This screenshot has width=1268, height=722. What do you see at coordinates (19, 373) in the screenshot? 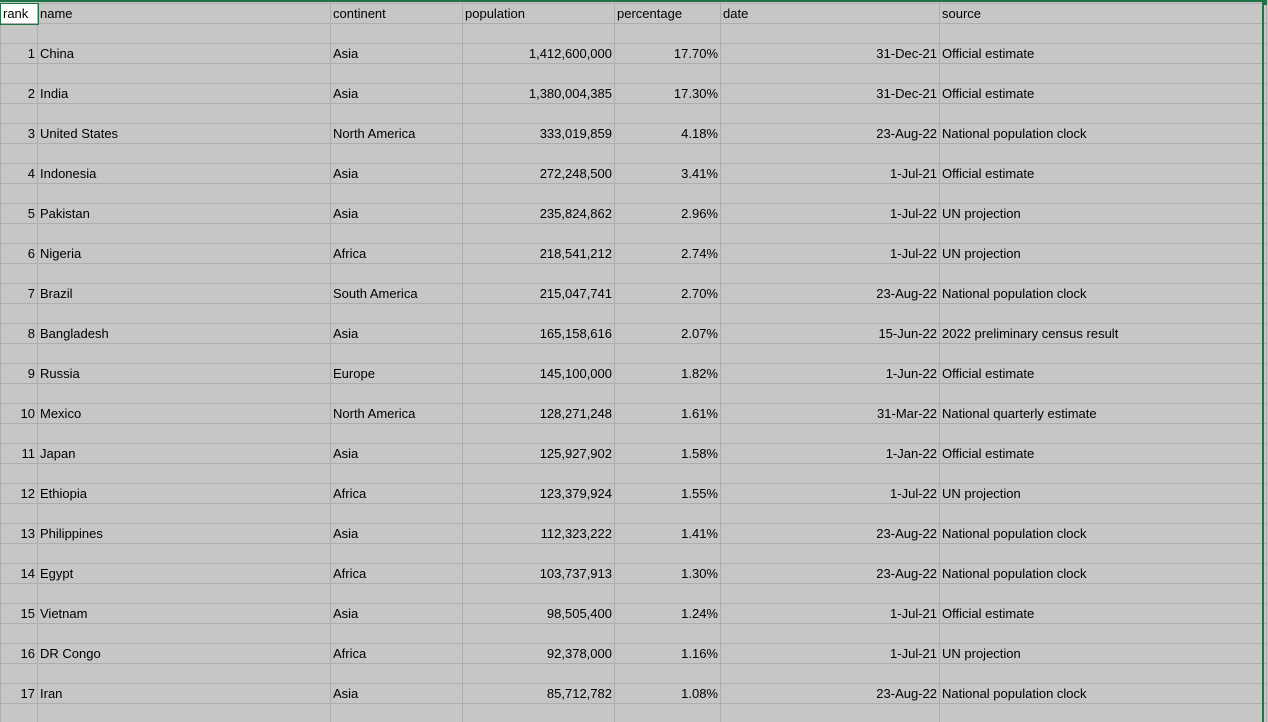
I see `cell-rank: 9` at bounding box center [19, 373].